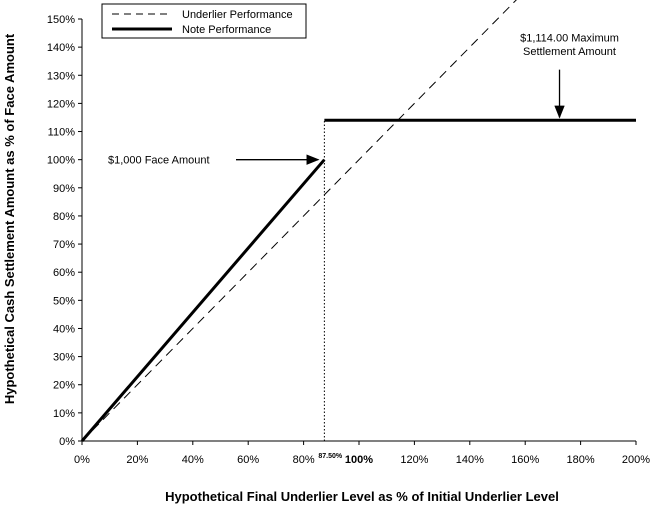  Describe the element at coordinates (64, 189) in the screenshot. I see `y-tick-label: 90%` at that location.